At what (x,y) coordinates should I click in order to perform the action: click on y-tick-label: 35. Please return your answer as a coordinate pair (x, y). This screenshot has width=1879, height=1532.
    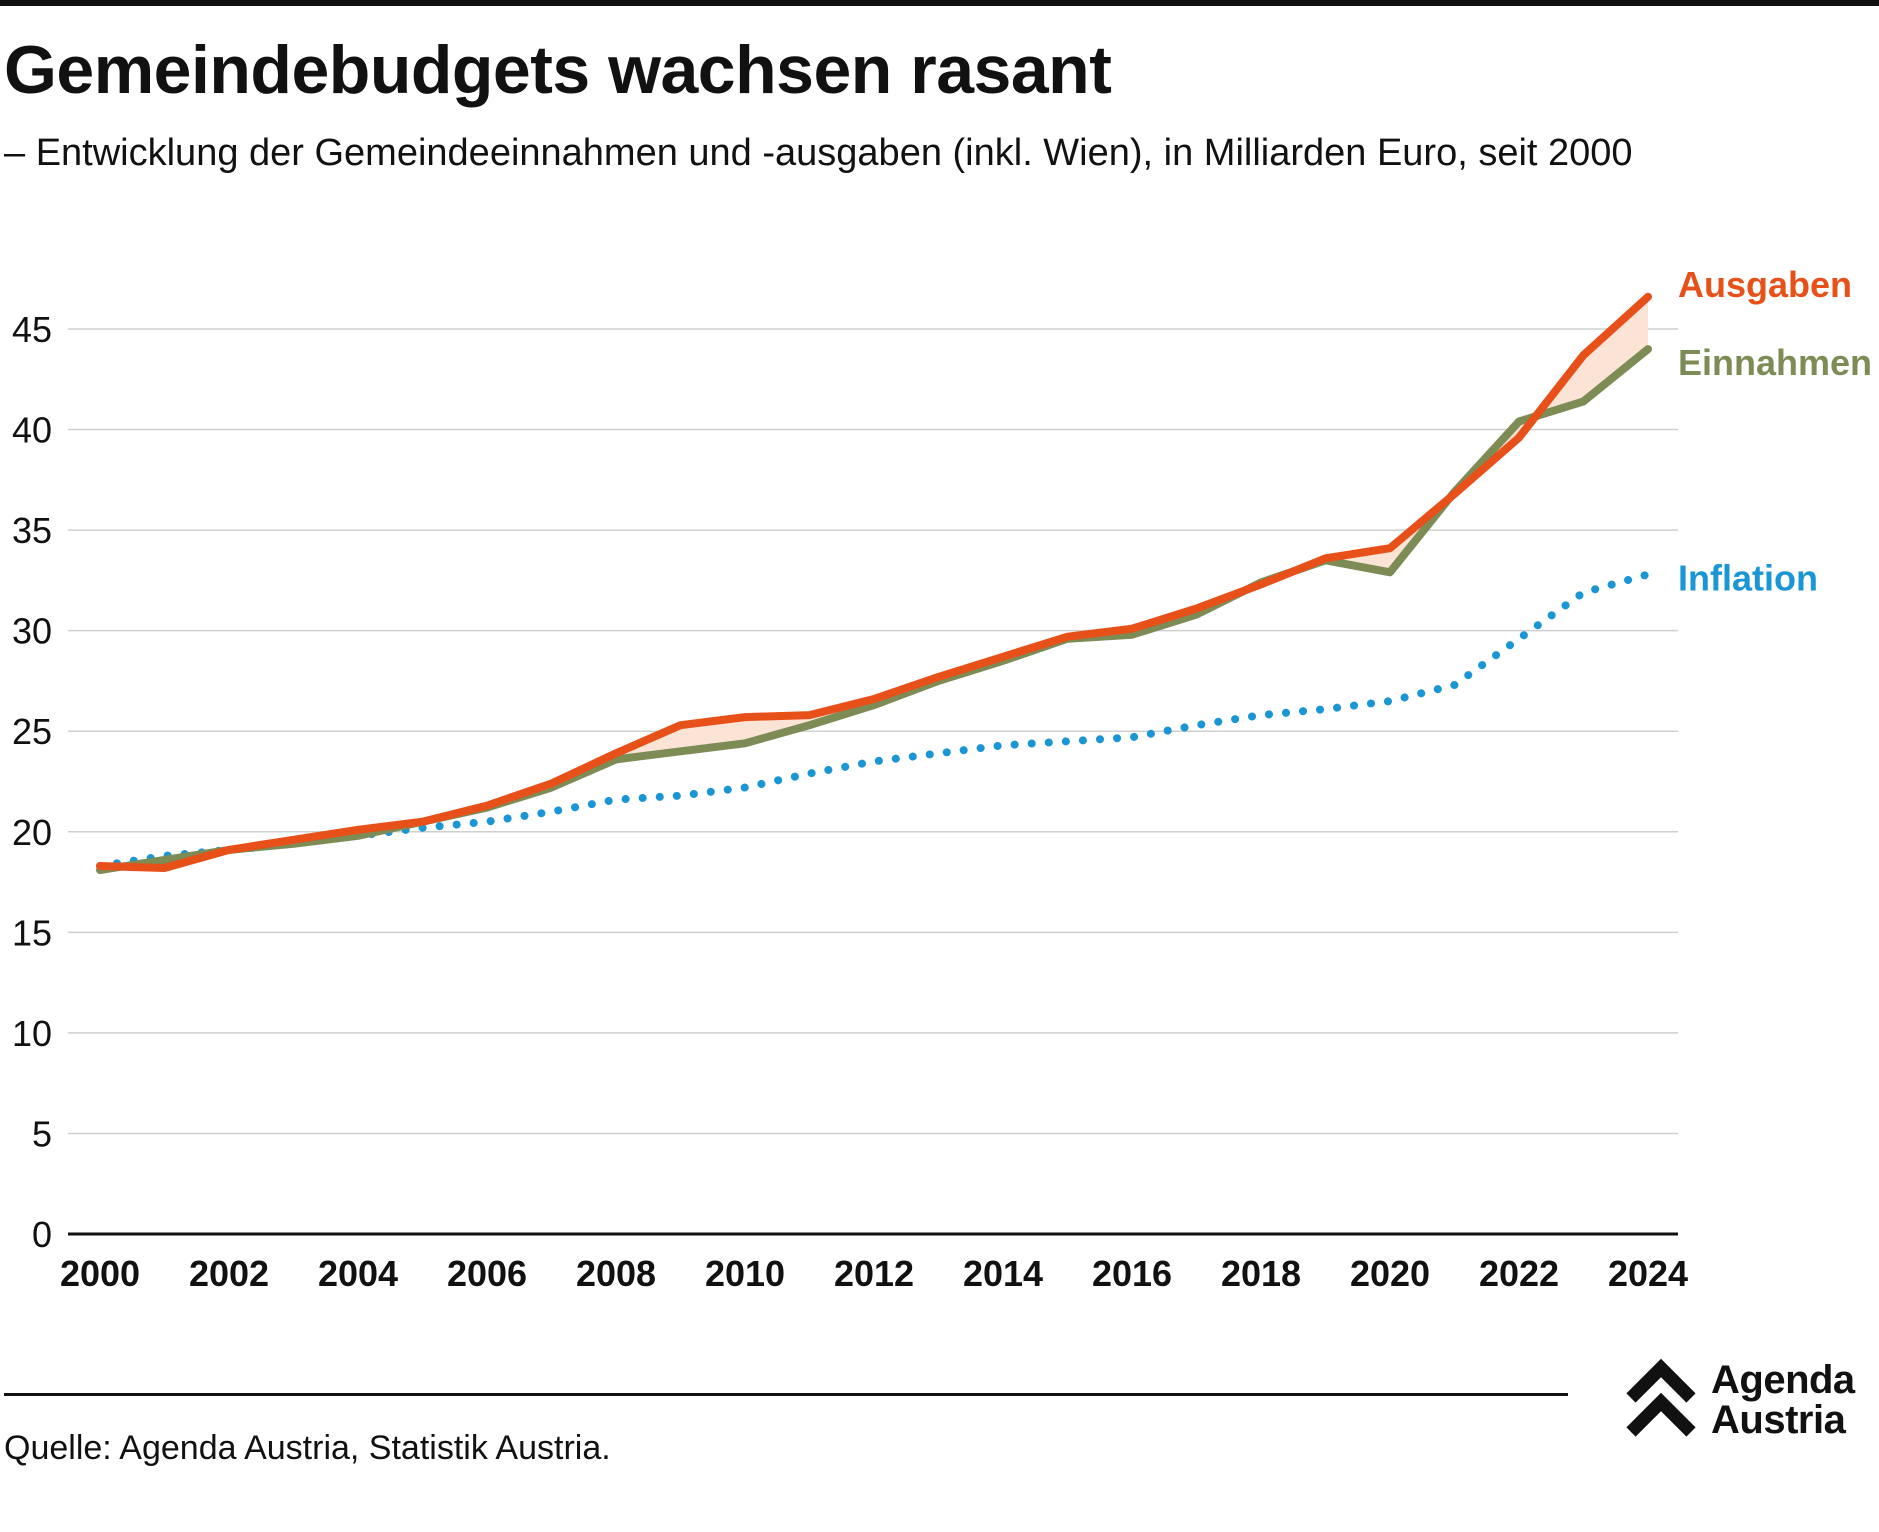
    Looking at the image, I should click on (32, 530).